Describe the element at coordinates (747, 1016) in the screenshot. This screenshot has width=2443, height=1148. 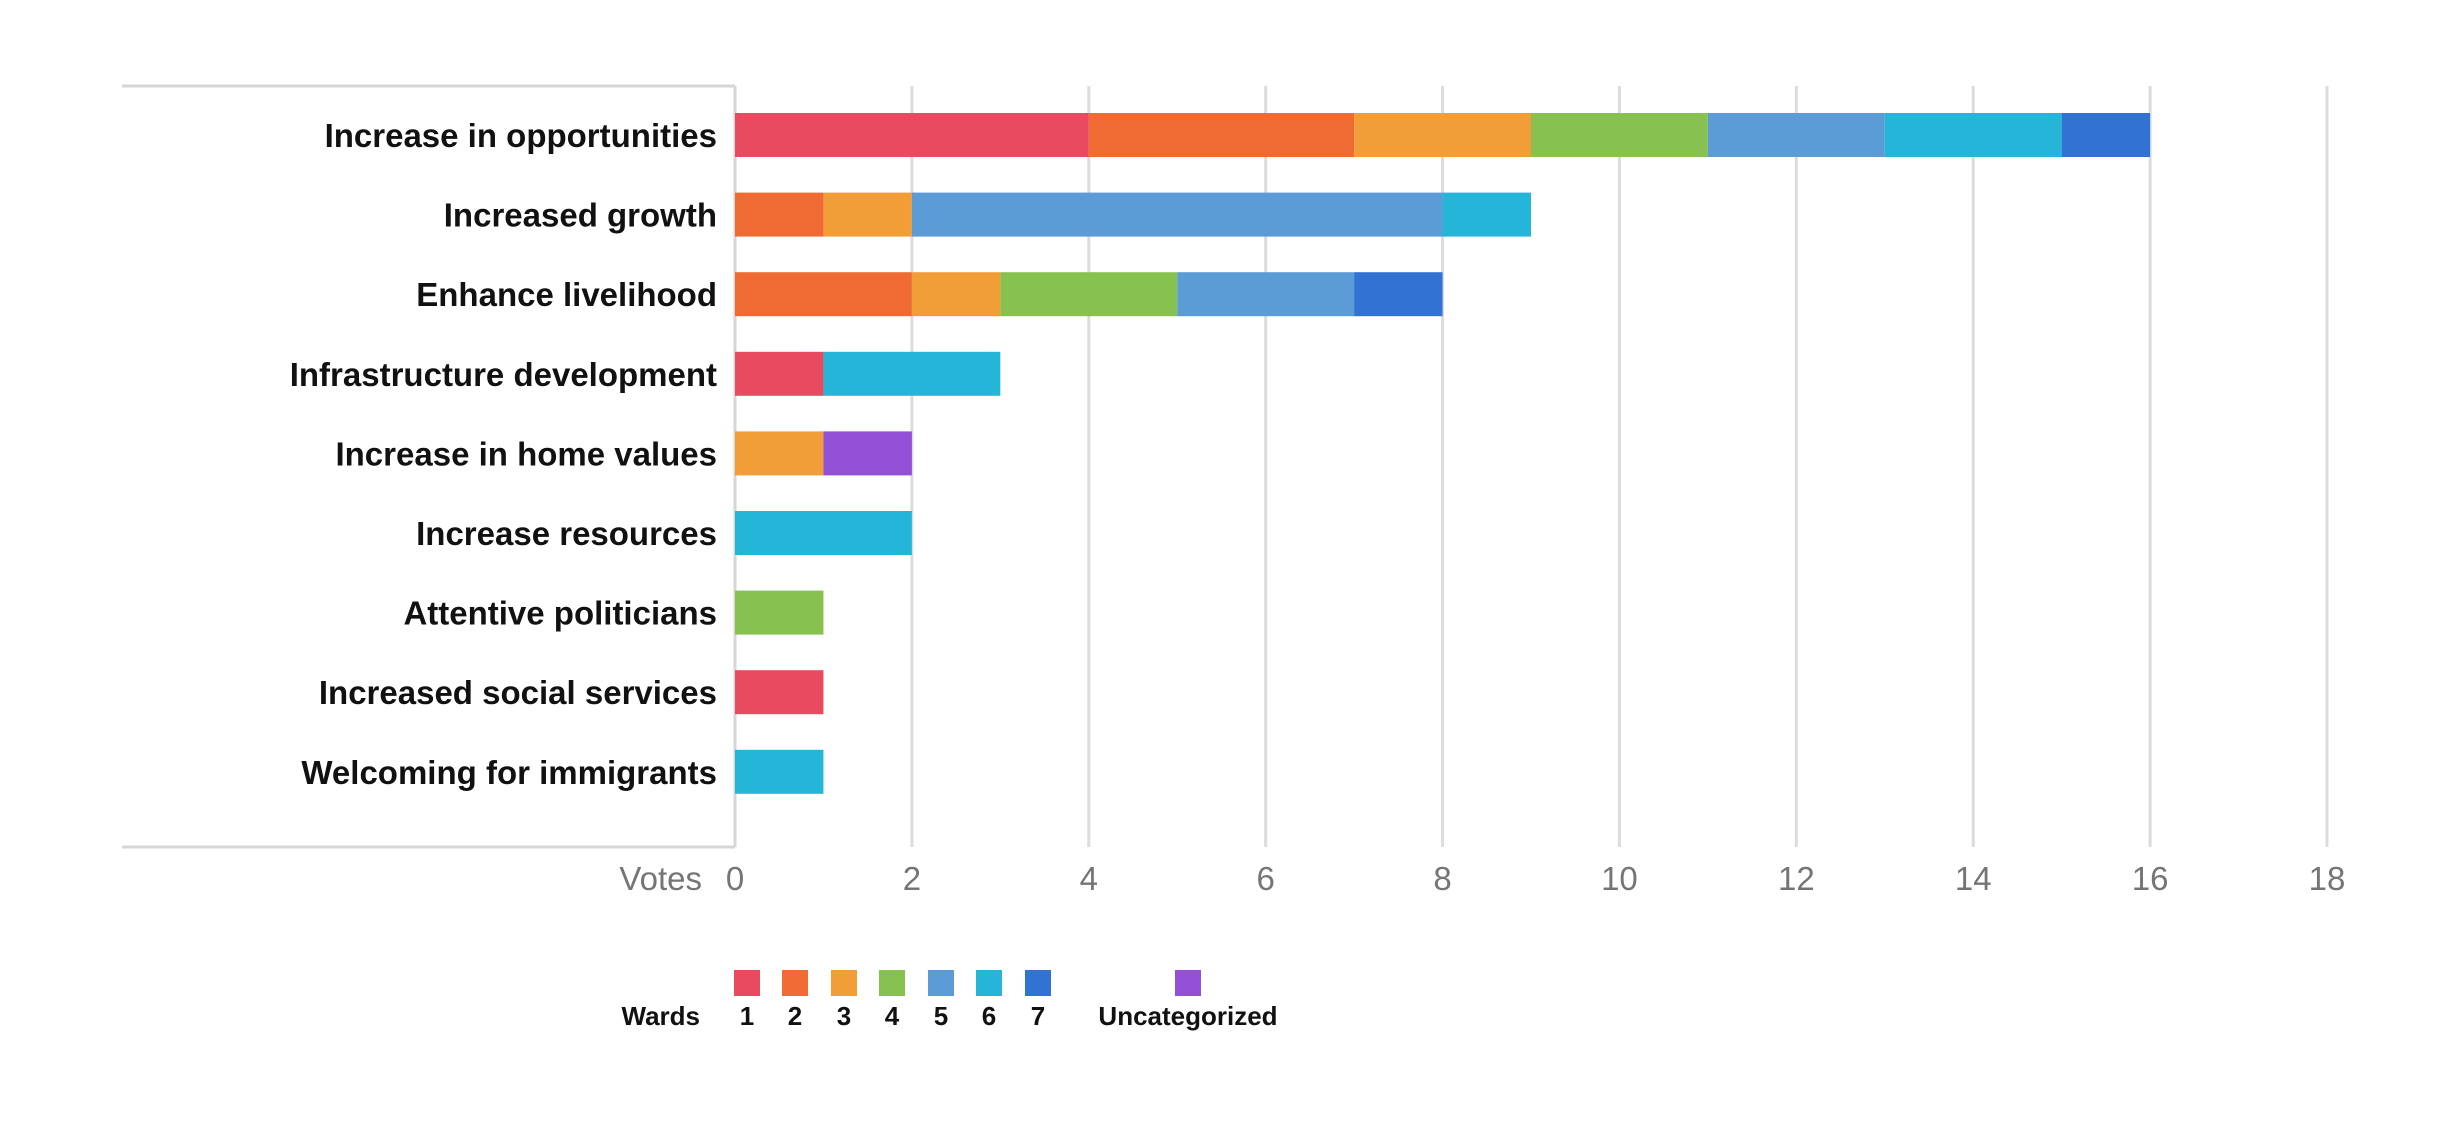
I see `legend-label-1: 1` at that location.